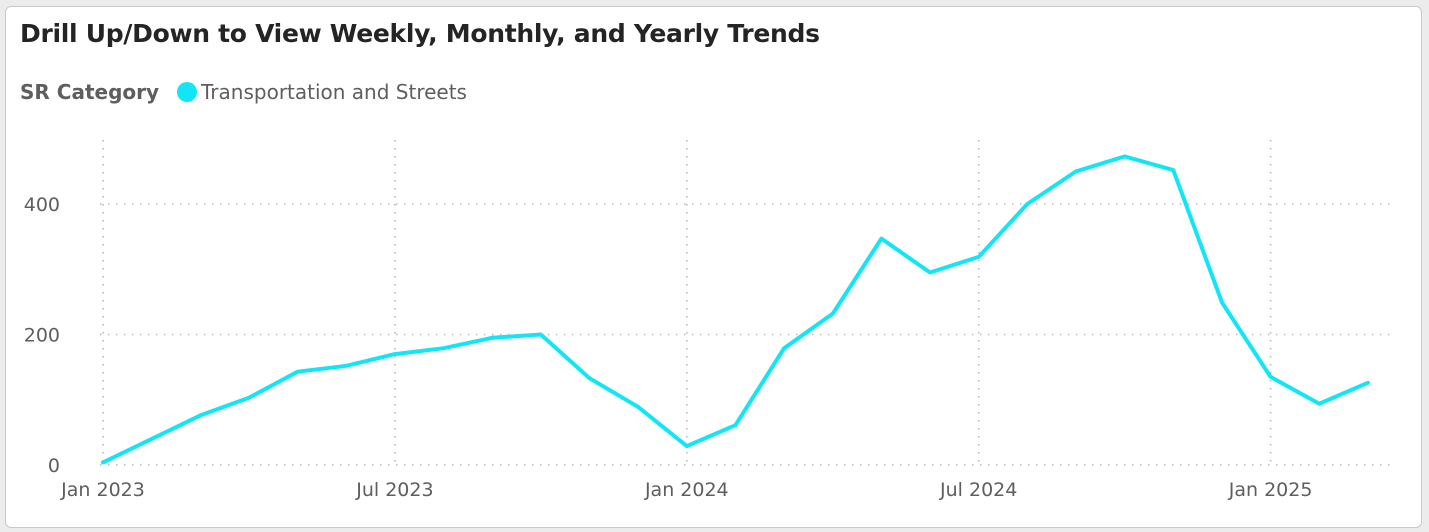 The image size is (1429, 532). I want to click on x-axis: Jan 2023 Jul 2023 Jan 2024 Jul 2024 Jan 2025, so click(686, 490).